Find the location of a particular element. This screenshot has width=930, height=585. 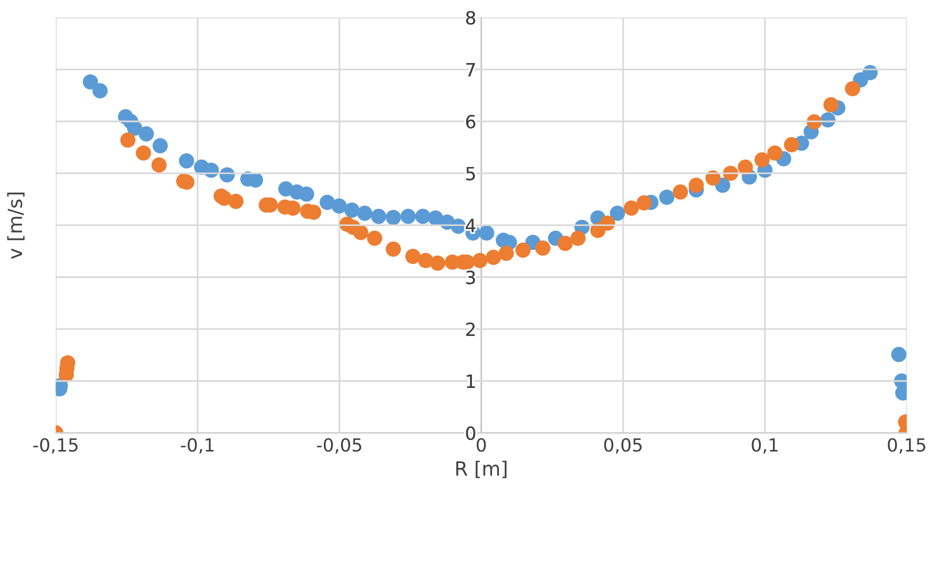

x-axis-title: R [m] is located at coordinates (481, 469).